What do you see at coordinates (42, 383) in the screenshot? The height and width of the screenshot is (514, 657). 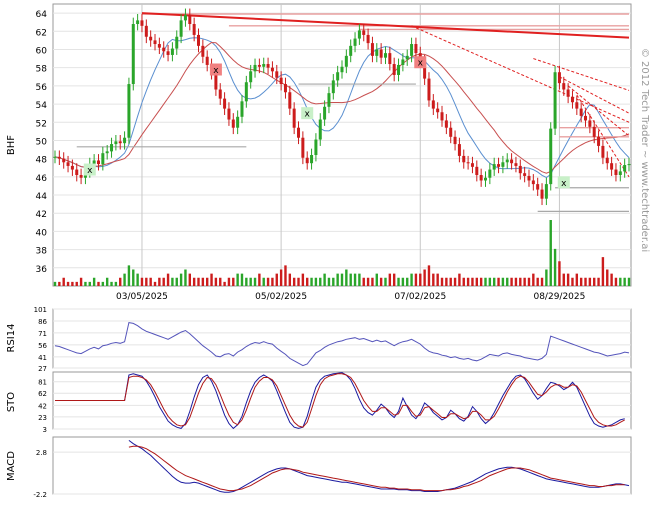 I see `sto-y-tick-label: 81` at bounding box center [42, 383].